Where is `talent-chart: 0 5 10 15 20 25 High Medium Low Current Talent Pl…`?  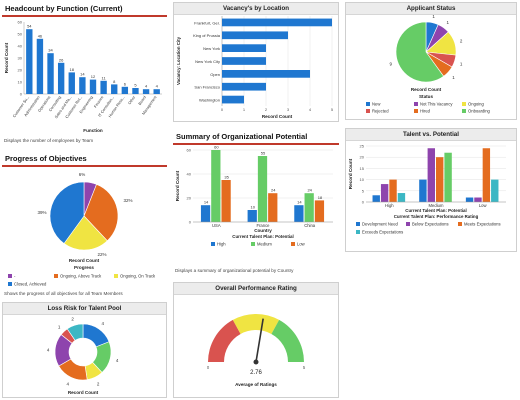 talent-chart: 0 5 10 15 20 25 High Medium Low Current Talent Pl… is located at coordinates (431, 196).